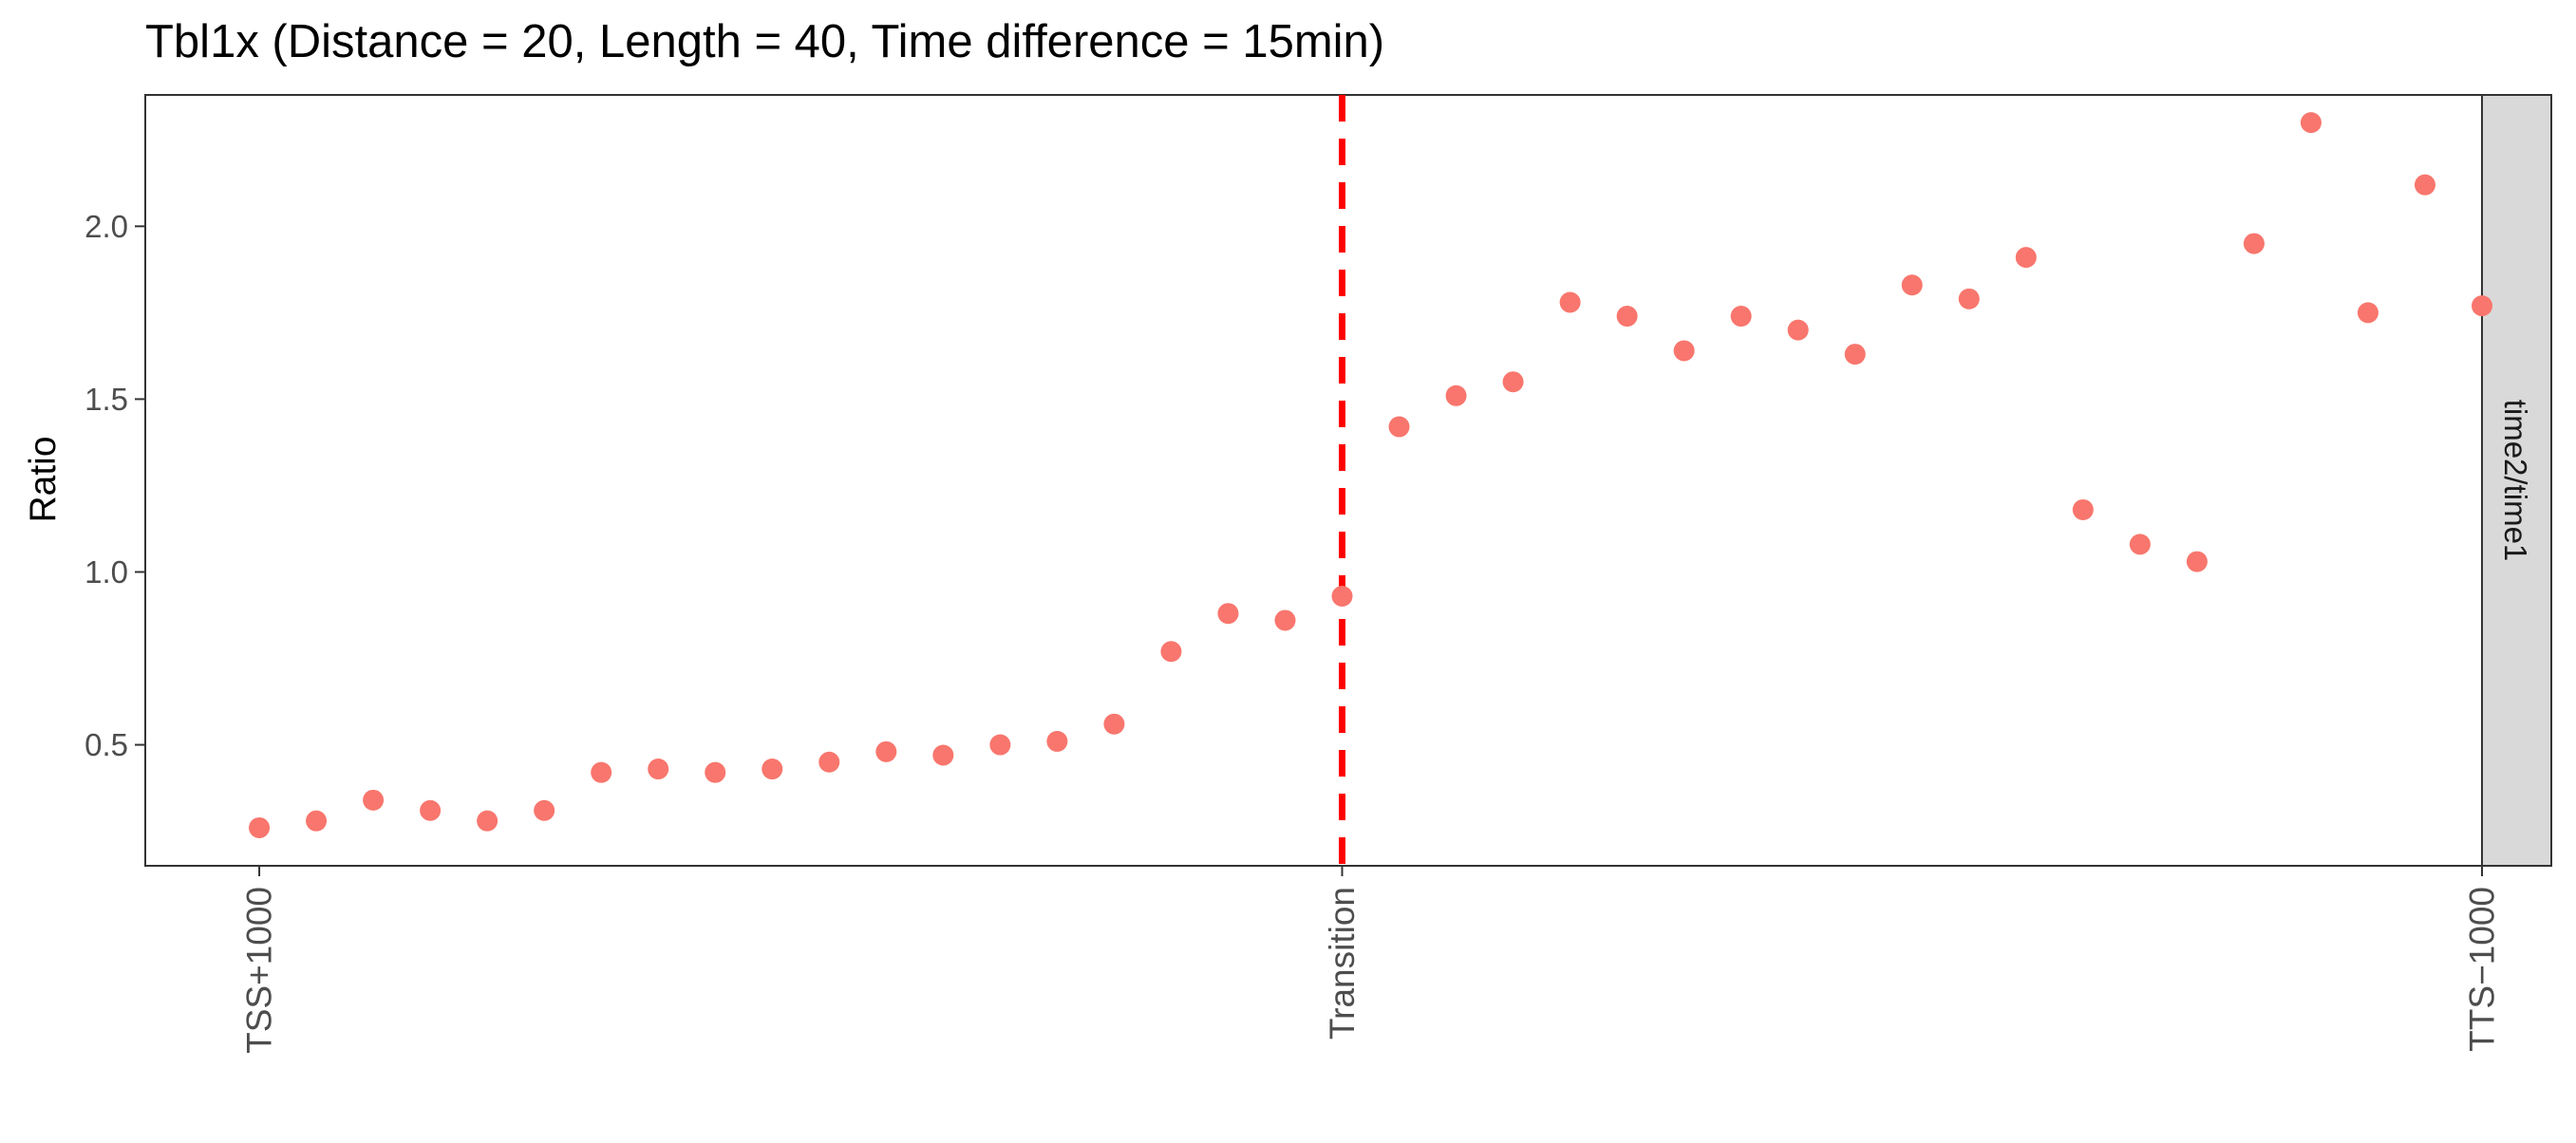 The width and height of the screenshot is (2576, 1143). What do you see at coordinates (43, 479) in the screenshot?
I see `y-axis-title: Ratio` at bounding box center [43, 479].